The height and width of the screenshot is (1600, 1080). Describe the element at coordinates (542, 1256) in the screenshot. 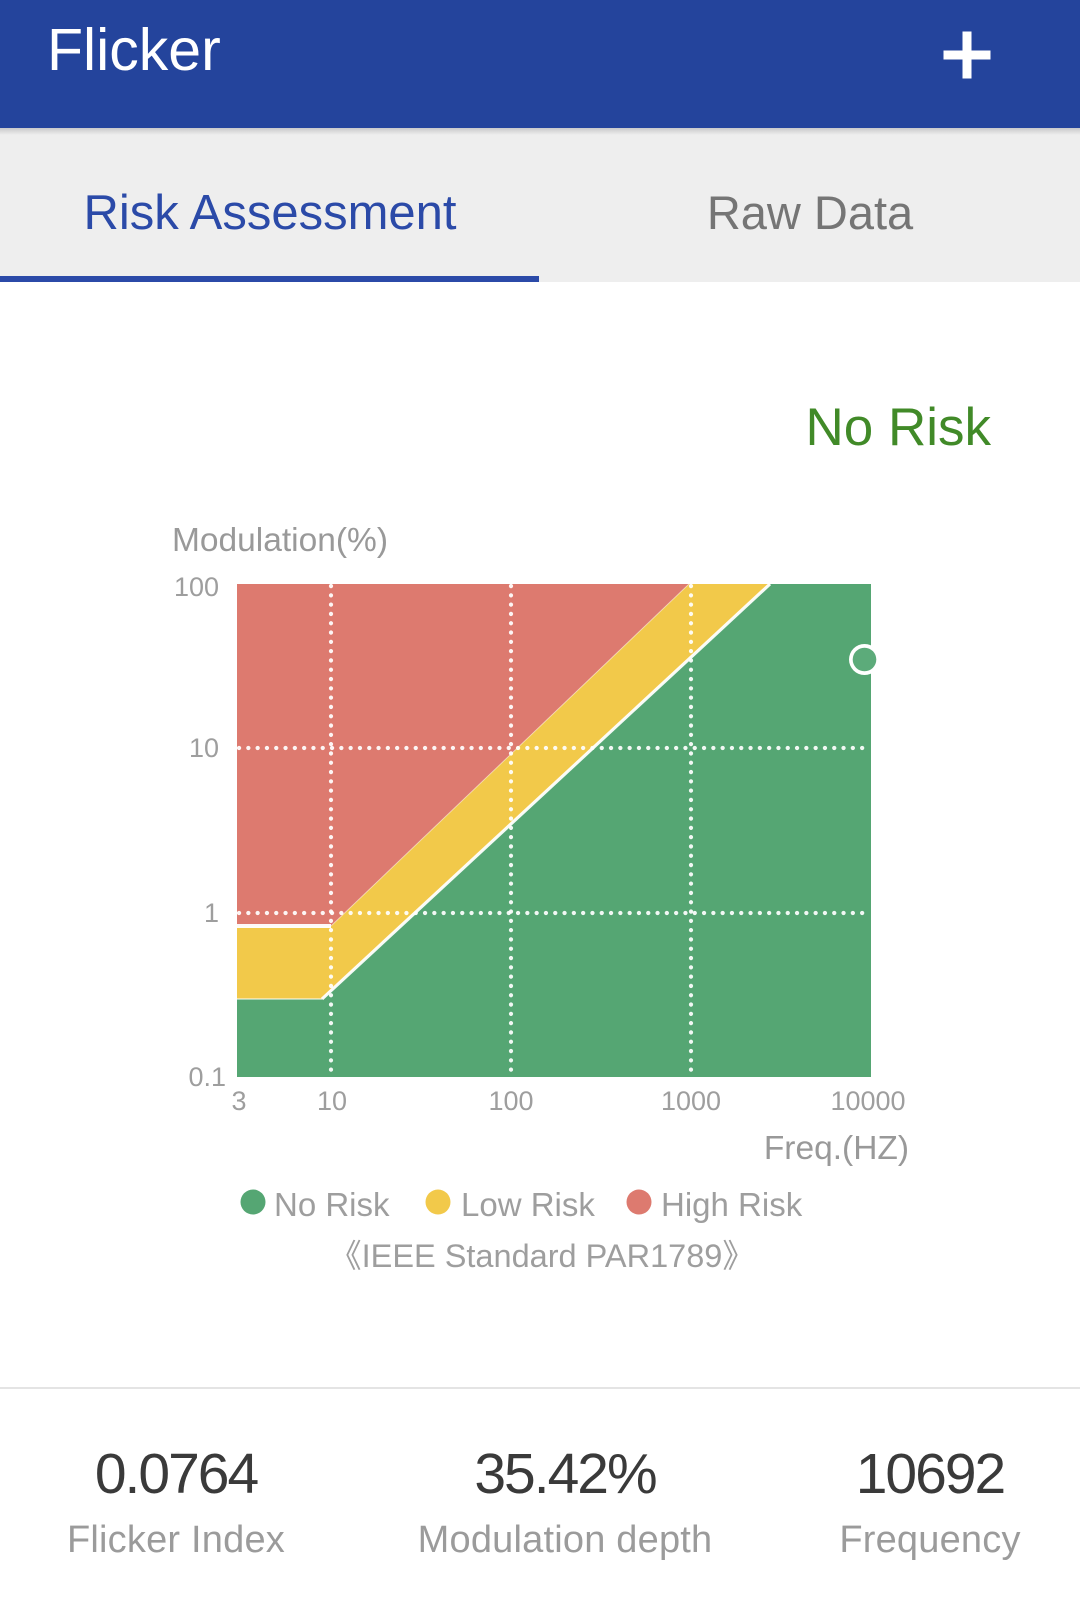

I see `svg-text: 《IEEE Standard PAR1789》` at that location.